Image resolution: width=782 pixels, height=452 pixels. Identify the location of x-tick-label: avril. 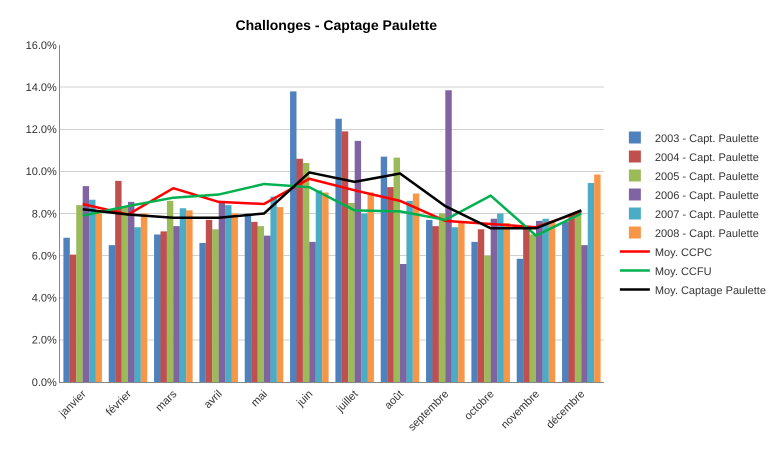
(213, 399).